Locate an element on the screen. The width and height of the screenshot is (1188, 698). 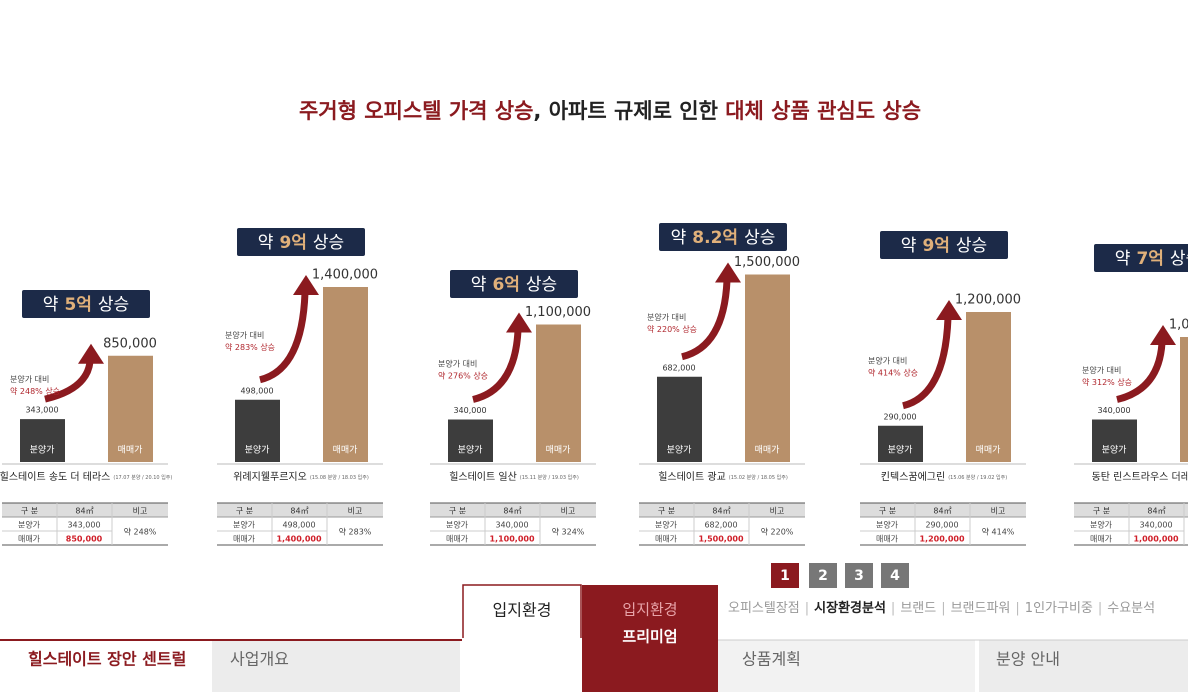
page-number: 4 is located at coordinates (895, 576).